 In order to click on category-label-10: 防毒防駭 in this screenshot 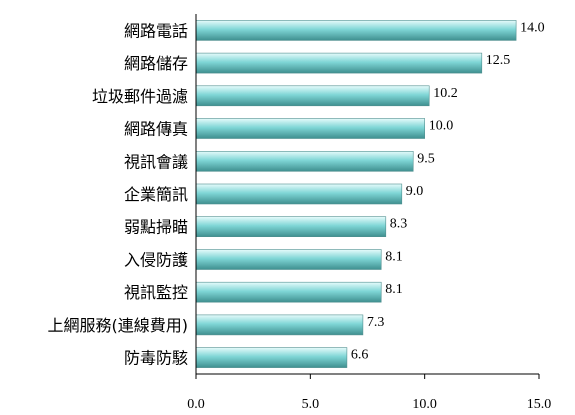, I will do `click(156, 358)`.